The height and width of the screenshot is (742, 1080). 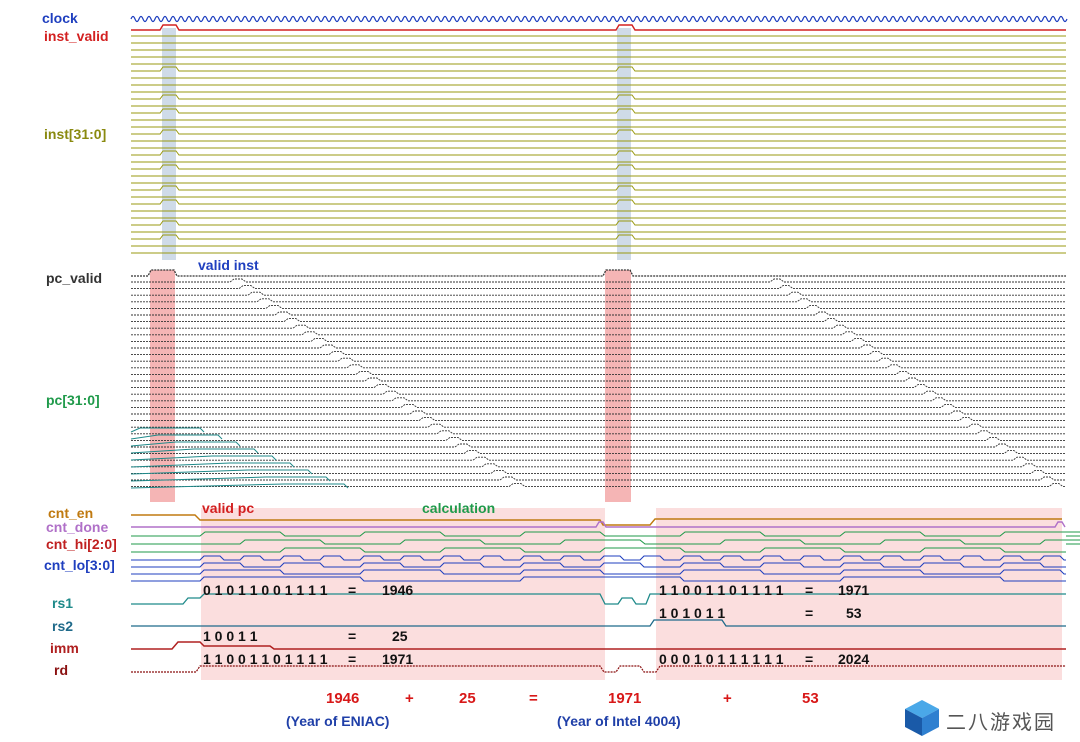 I want to click on equation-term-1971: 1971, so click(x=625, y=698).